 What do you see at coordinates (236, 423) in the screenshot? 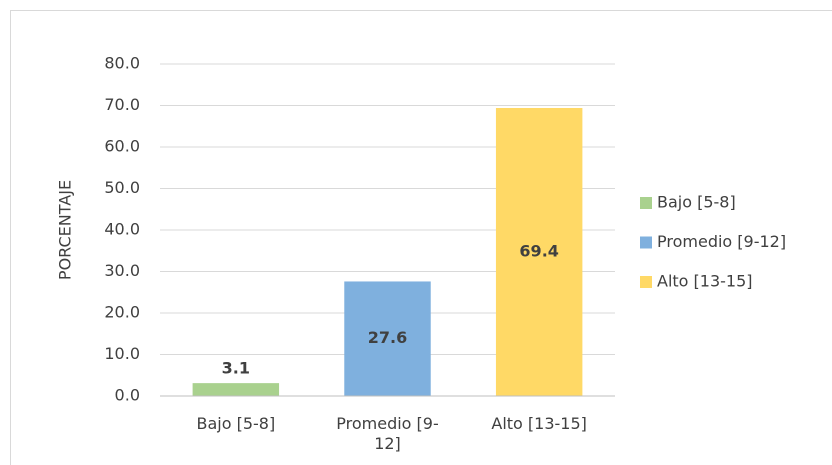
I see `x-tick-label: Bajo [5-8]` at bounding box center [236, 423].